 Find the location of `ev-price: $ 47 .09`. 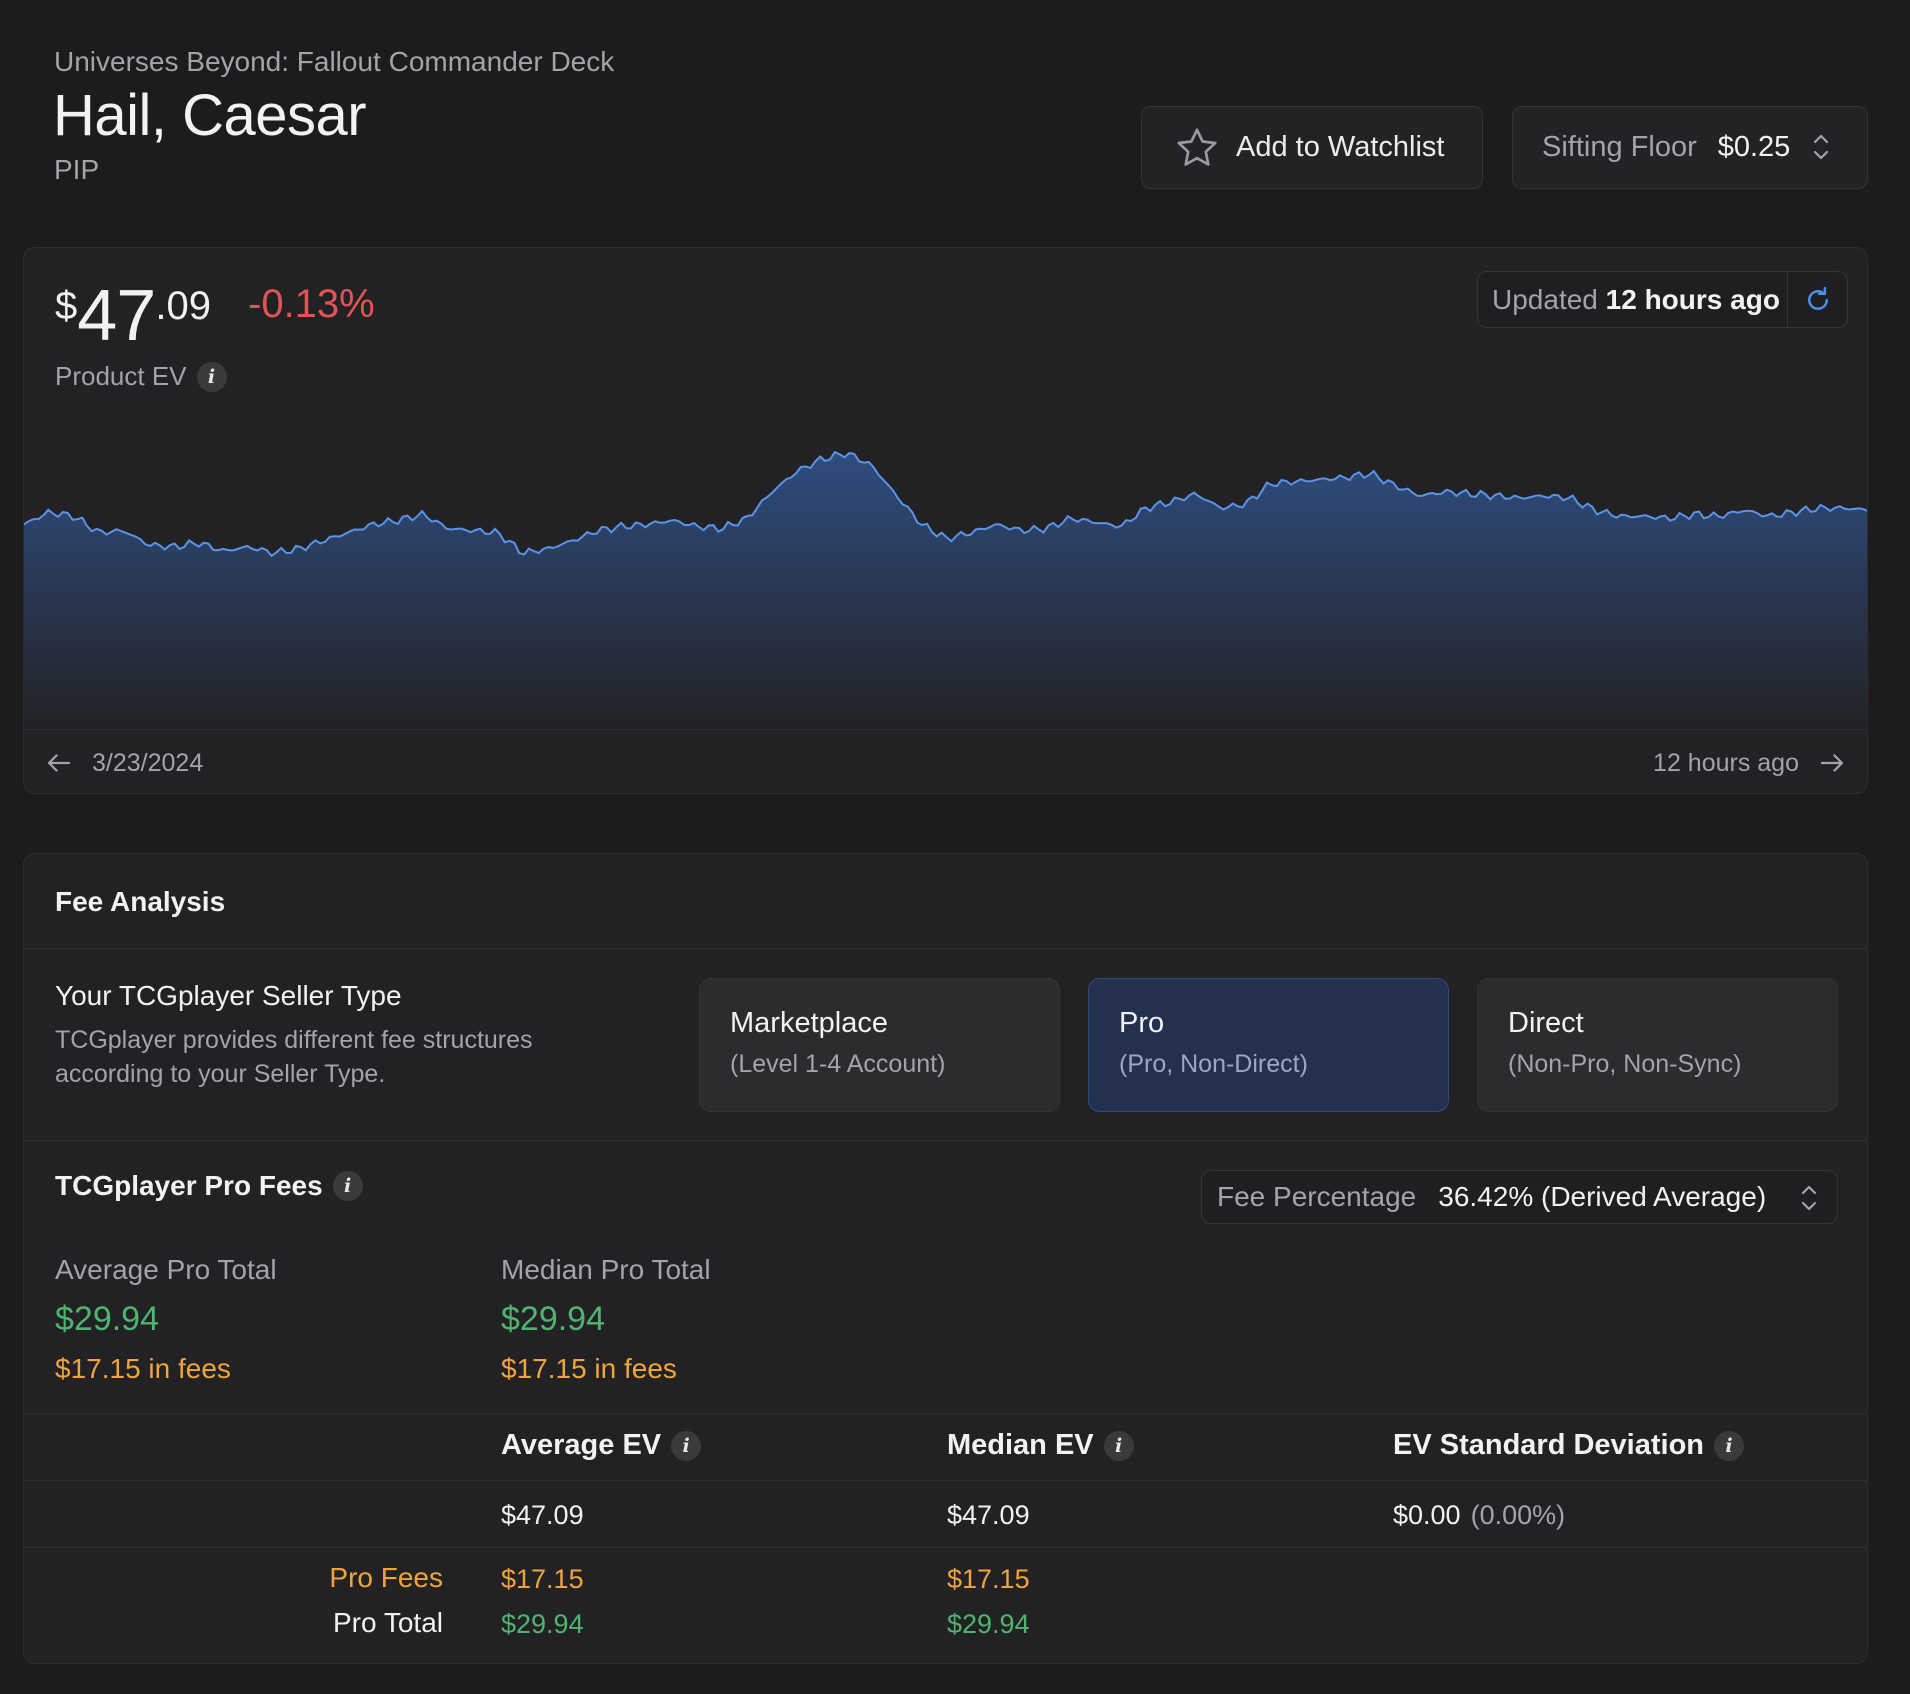

ev-price: $ 47 .09 is located at coordinates (133, 316).